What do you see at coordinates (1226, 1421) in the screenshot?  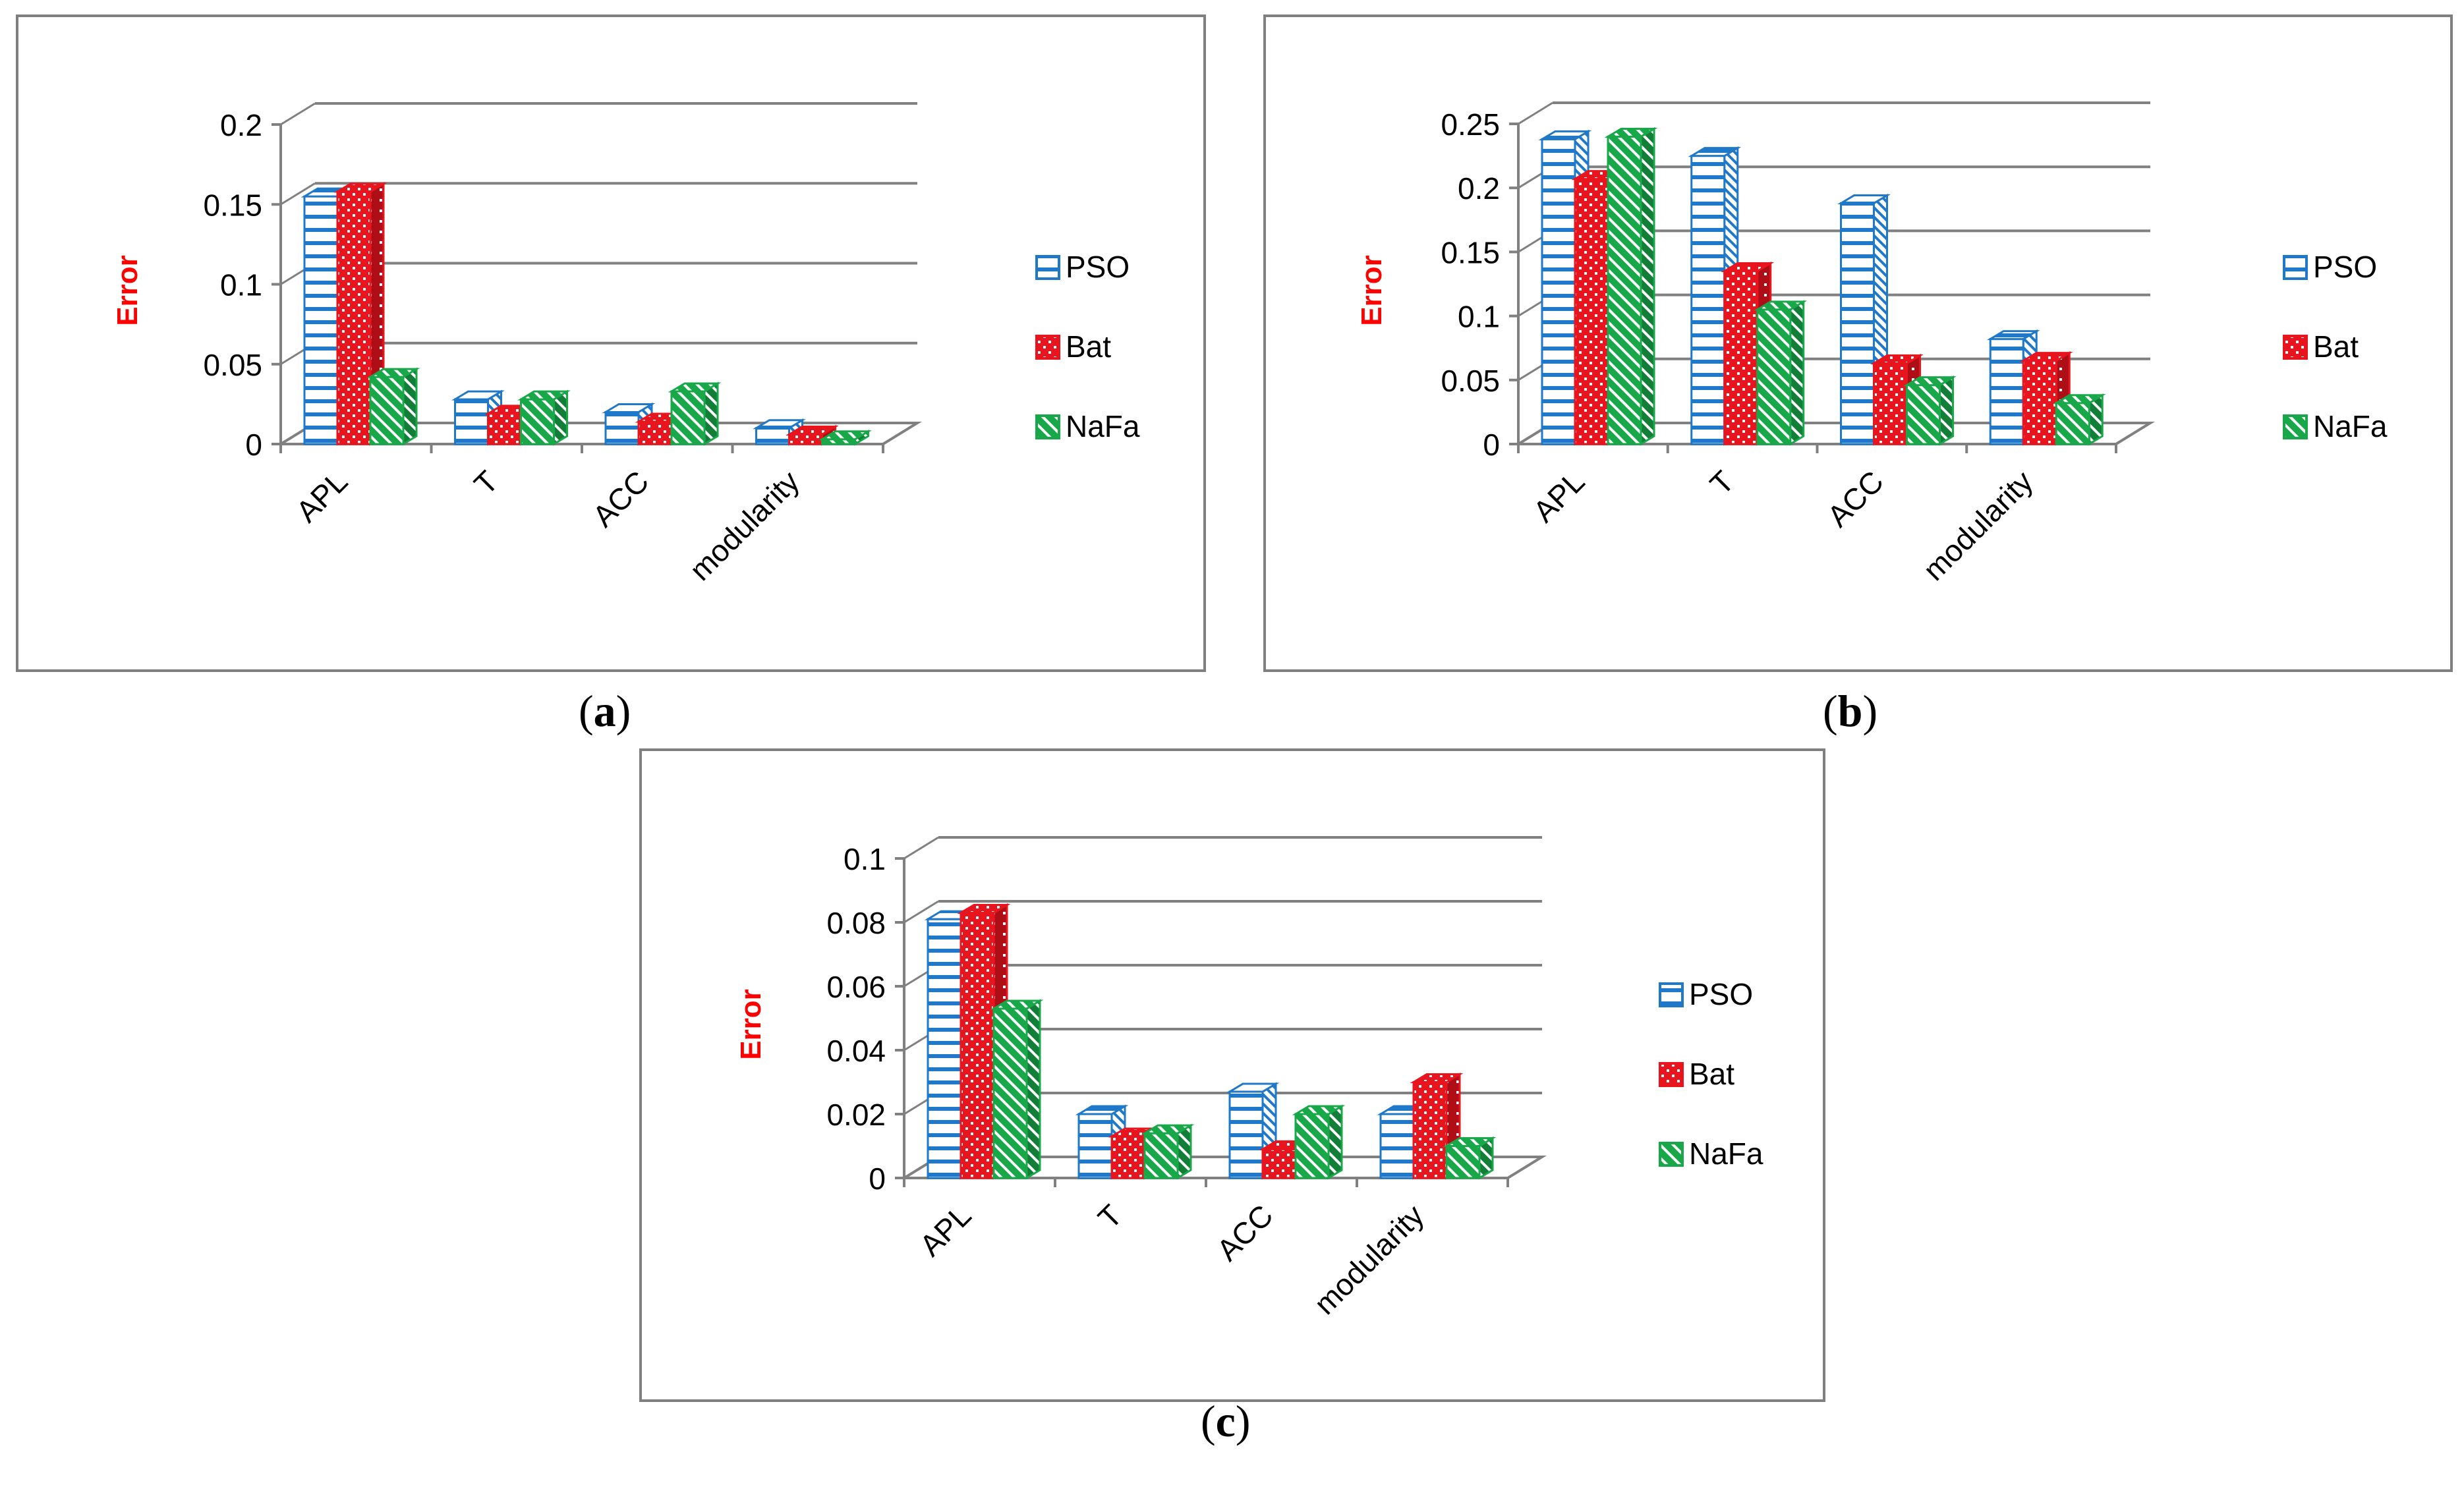 I see `caption-c: (c)` at bounding box center [1226, 1421].